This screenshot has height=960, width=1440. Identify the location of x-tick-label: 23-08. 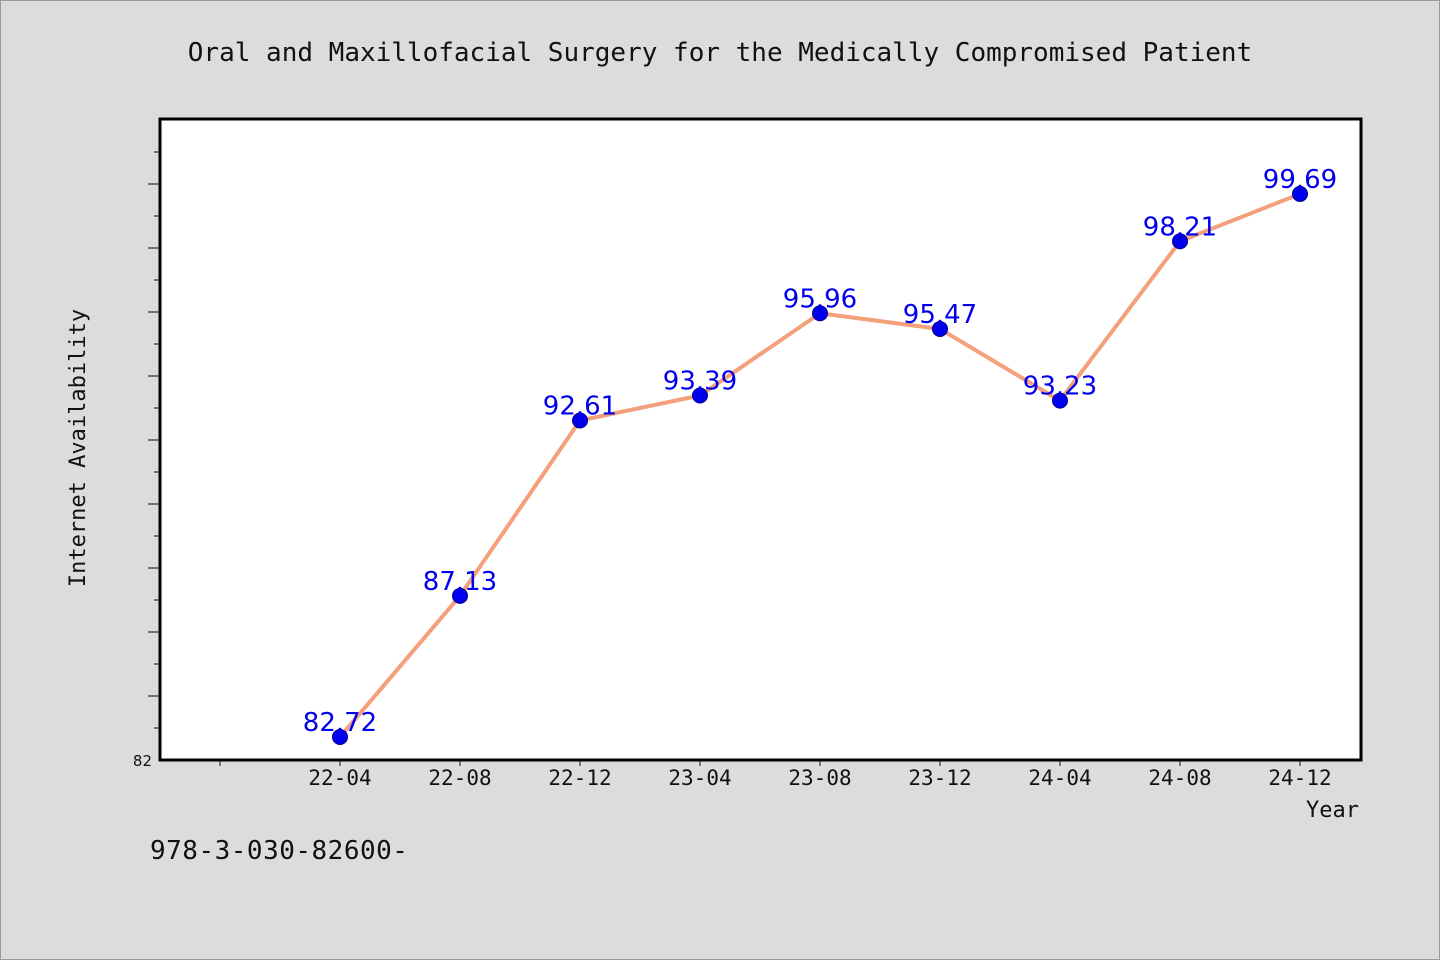
(819, 778).